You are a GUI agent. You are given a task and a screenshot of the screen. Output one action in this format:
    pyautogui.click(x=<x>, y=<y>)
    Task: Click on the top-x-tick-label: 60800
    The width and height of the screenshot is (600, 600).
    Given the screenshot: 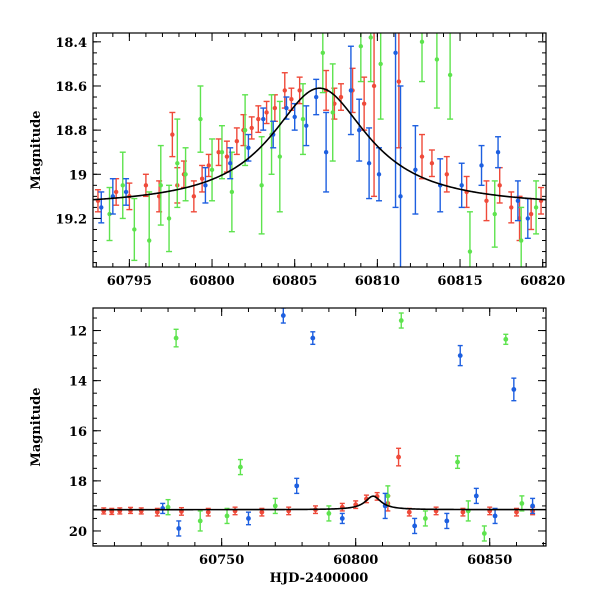 What is the action you would take?
    pyautogui.click(x=211, y=281)
    